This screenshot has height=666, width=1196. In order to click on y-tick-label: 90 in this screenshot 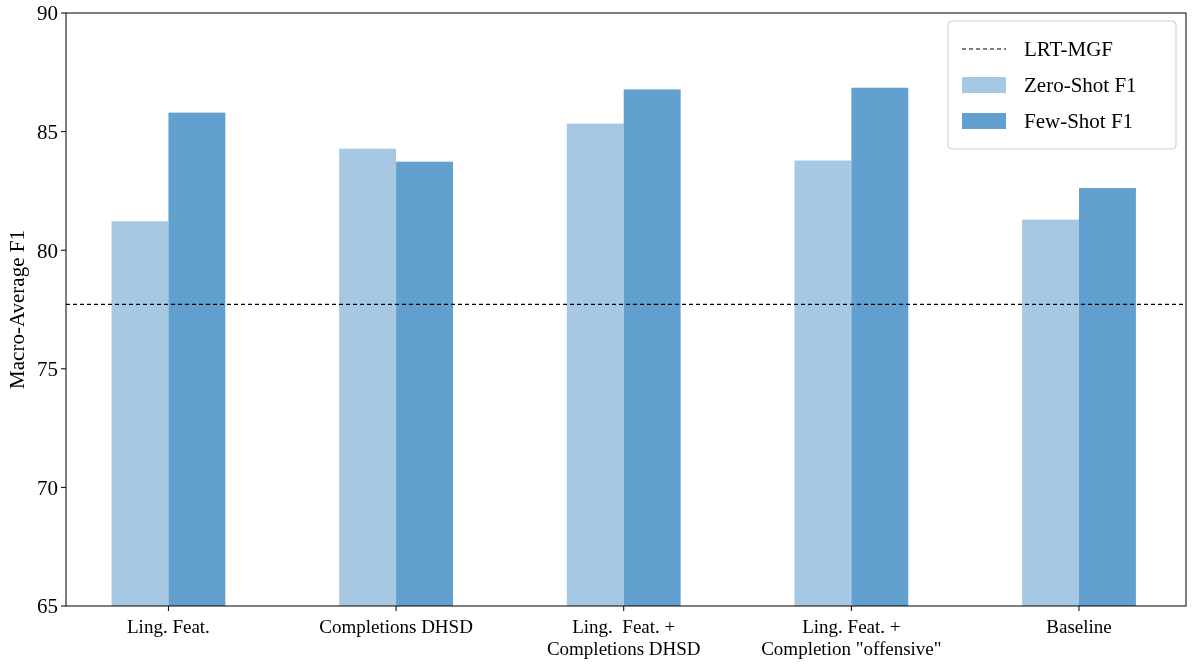, I will do `click(47, 13)`.